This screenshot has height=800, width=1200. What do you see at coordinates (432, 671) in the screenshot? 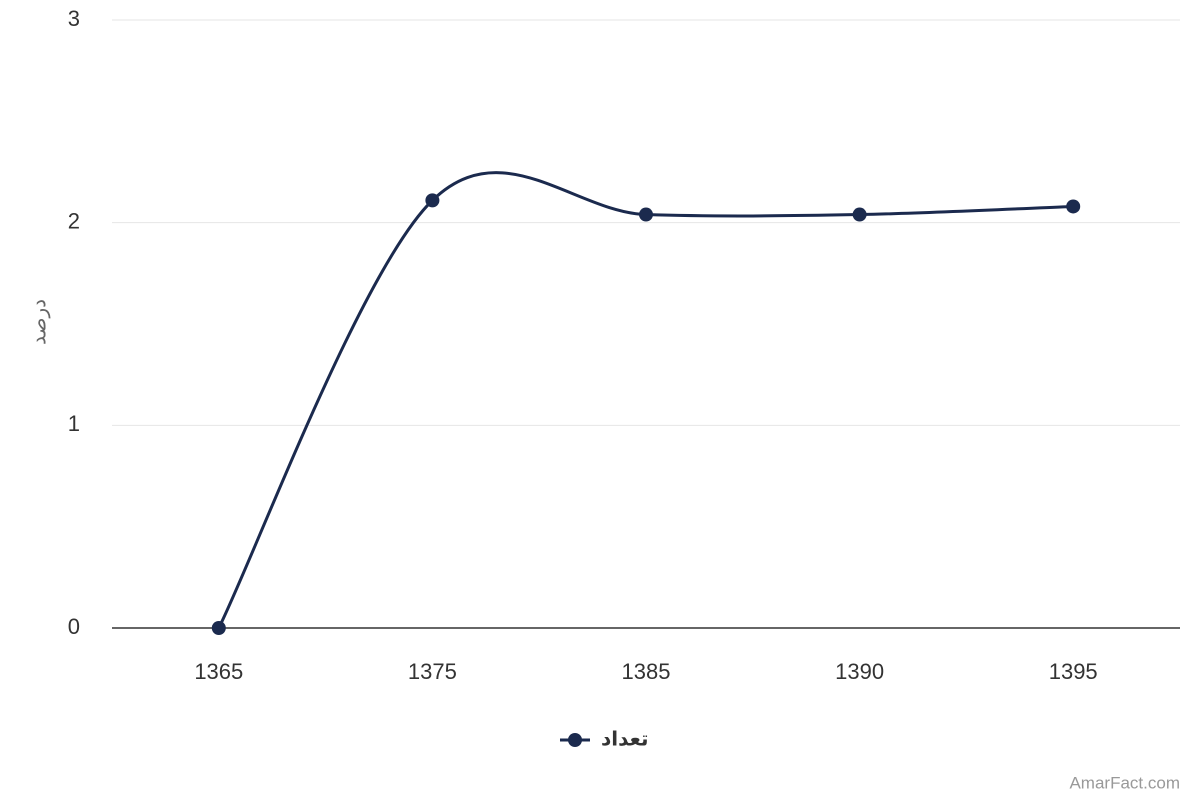
I see `x-tick-label: 1375` at bounding box center [432, 671].